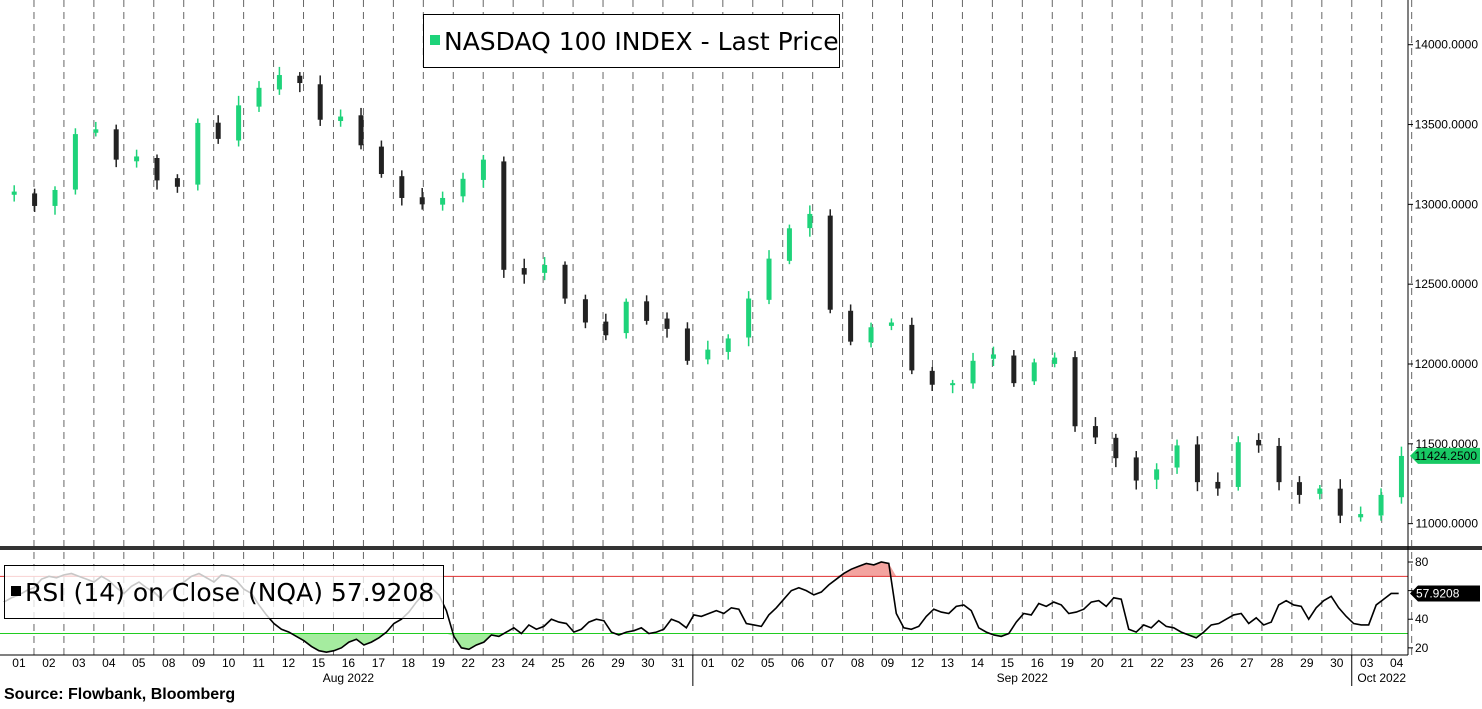  What do you see at coordinates (1127, 663) in the screenshot?
I see `x-day-label: 21` at bounding box center [1127, 663].